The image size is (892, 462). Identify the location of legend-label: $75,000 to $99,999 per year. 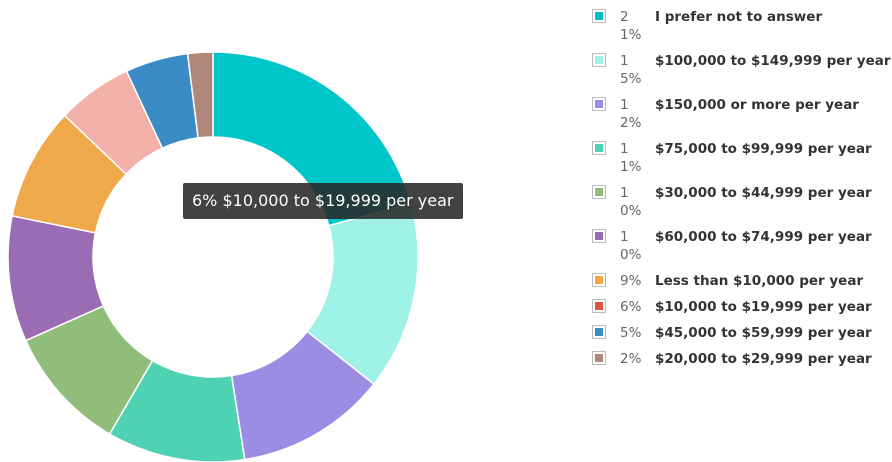
(763, 149).